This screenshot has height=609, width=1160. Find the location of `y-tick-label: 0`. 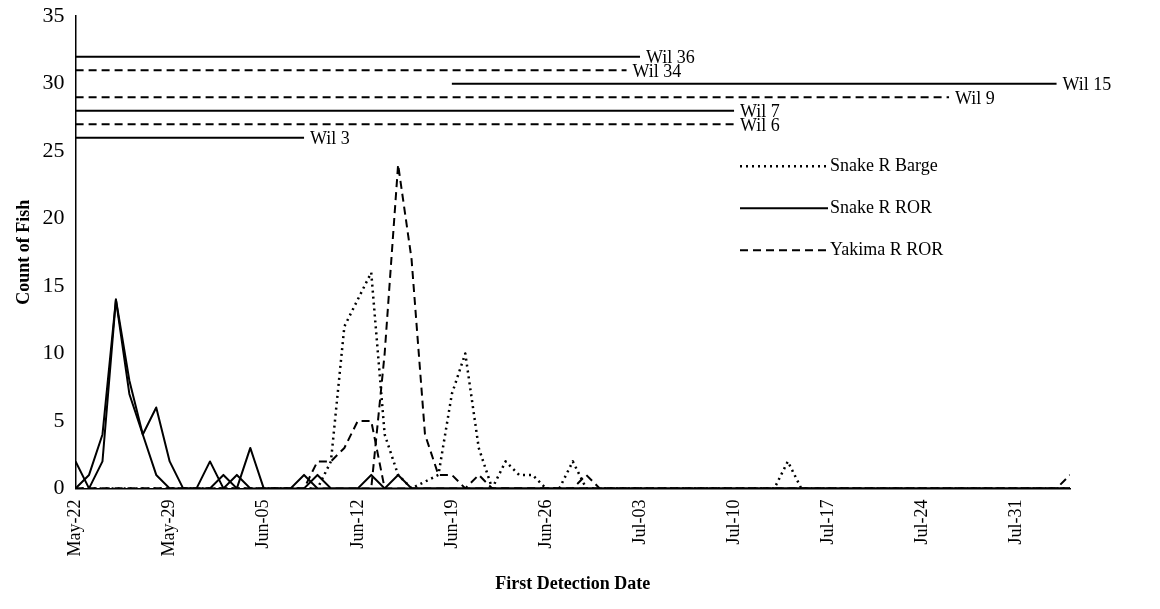

y-tick-label: 0 is located at coordinates (59, 487).